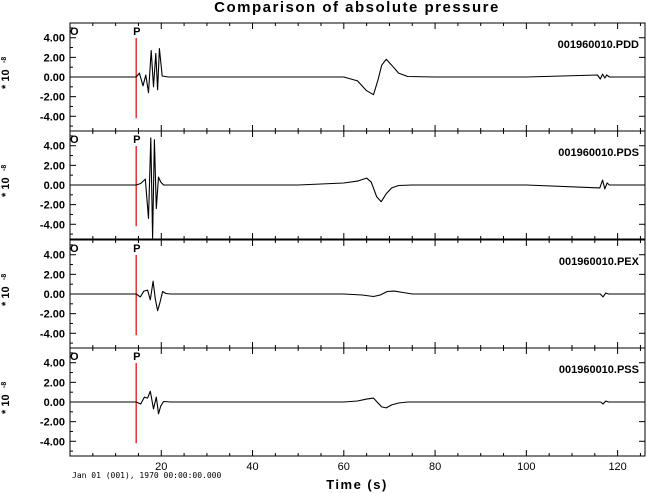  What do you see at coordinates (252, 467) in the screenshot?
I see `x-tick-label: 40` at bounding box center [252, 467].